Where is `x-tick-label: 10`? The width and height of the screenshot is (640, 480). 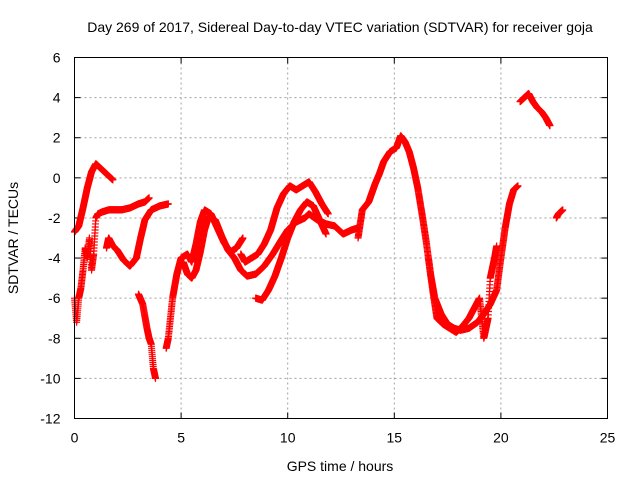
x-tick-label: 10 is located at coordinates (288, 438).